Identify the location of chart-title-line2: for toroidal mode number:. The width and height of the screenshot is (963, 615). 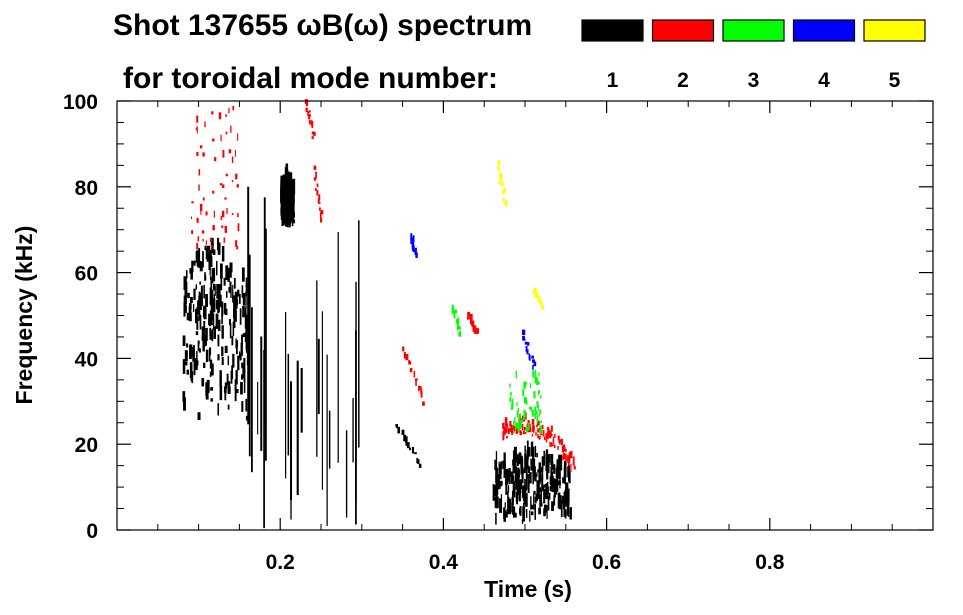
(310, 78).